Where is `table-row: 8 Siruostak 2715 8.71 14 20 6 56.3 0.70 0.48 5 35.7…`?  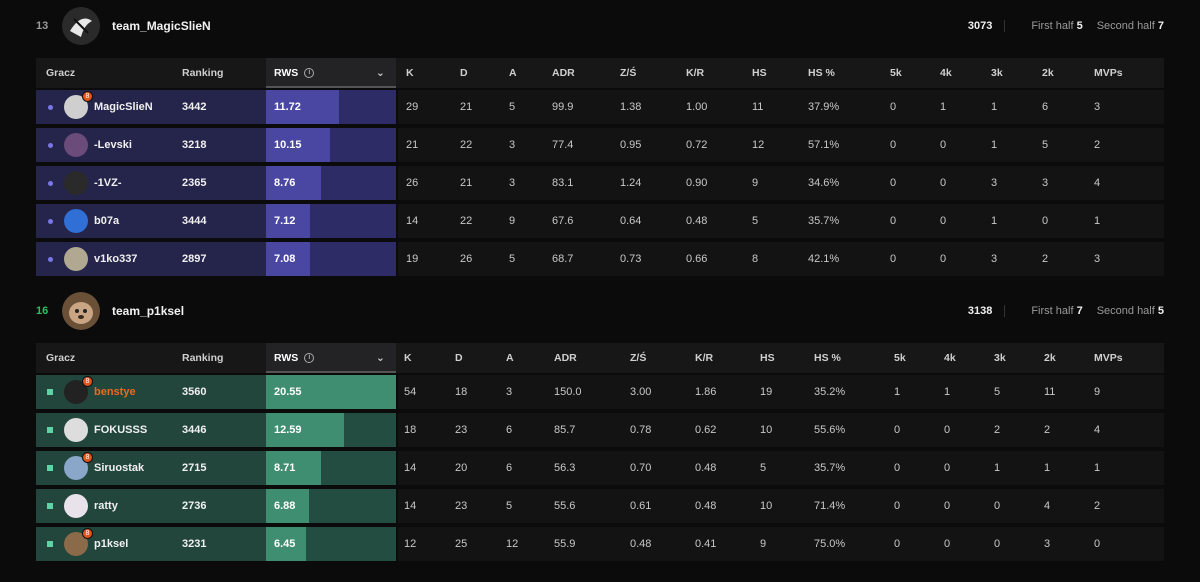 table-row: 8 Siruostak 2715 8.71 14 20 6 56.3 0.70 0.48 5 35.7… is located at coordinates (600, 468).